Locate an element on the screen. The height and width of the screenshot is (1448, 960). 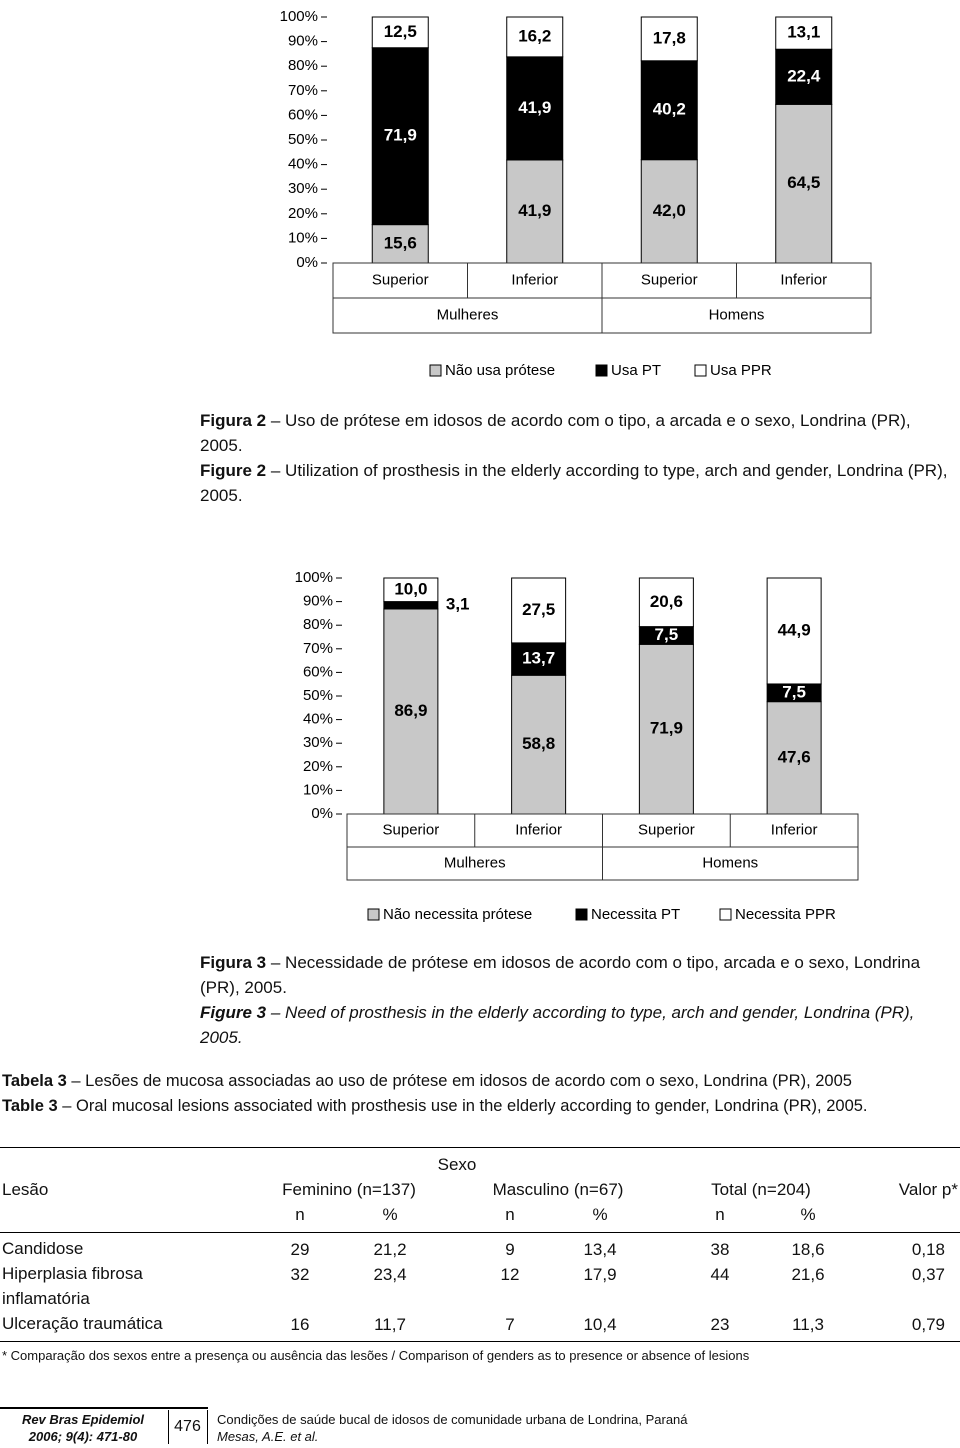
table-cell: 23 is located at coordinates (720, 1324).